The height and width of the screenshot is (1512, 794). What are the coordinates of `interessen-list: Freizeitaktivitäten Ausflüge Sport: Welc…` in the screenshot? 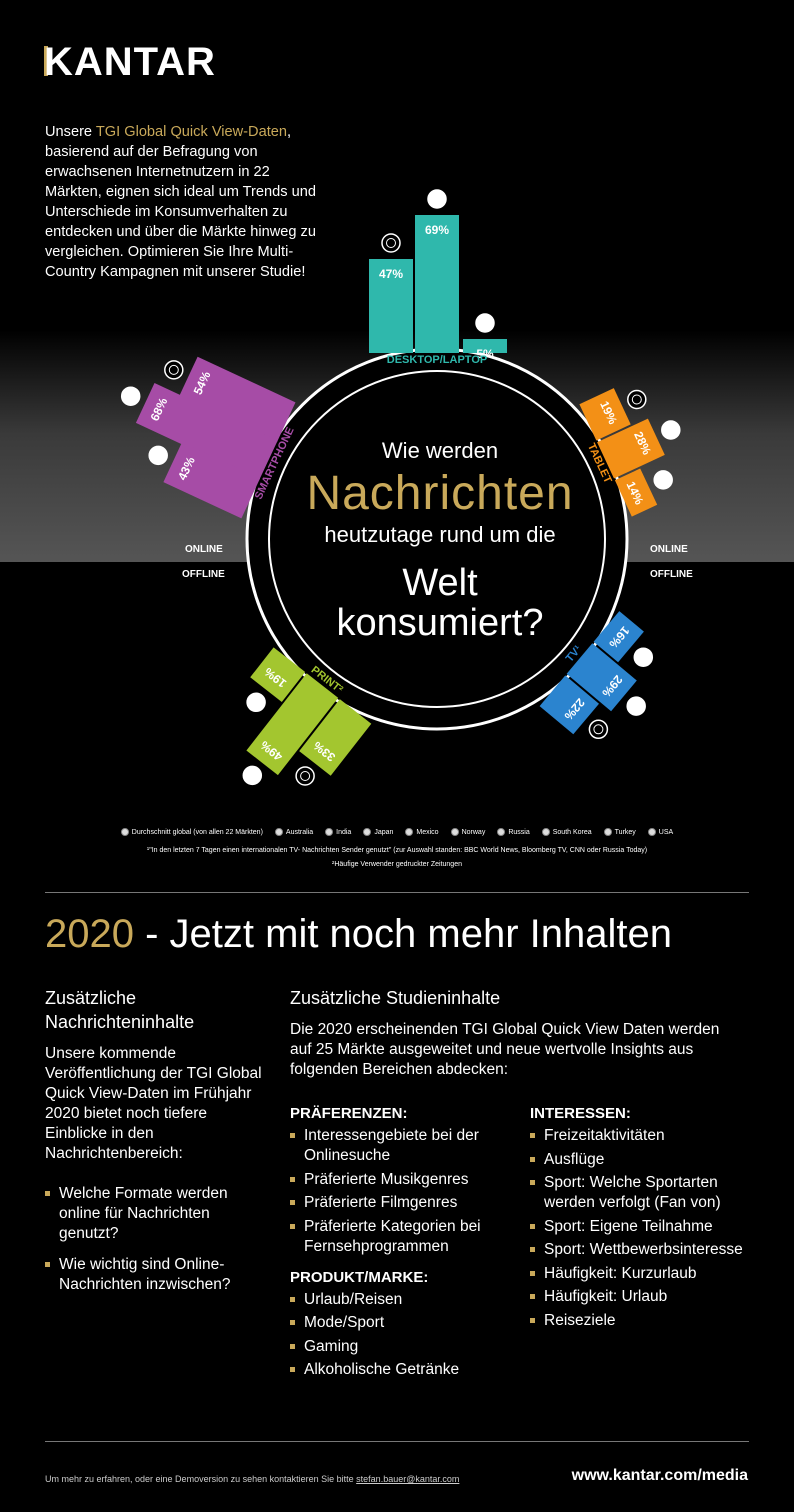 It's located at (645, 1228).